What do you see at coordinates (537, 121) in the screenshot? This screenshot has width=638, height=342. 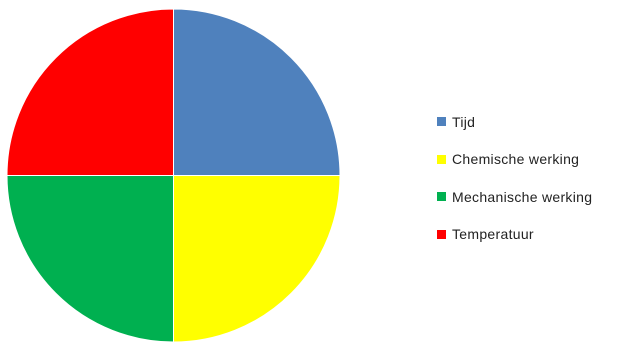 I see `legend-item-tijd: Tijd` at bounding box center [537, 121].